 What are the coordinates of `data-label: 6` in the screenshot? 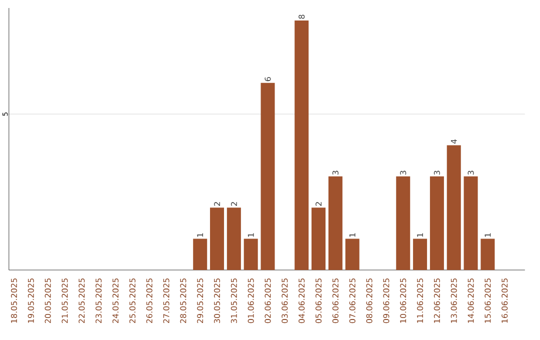 It's located at (267, 79).